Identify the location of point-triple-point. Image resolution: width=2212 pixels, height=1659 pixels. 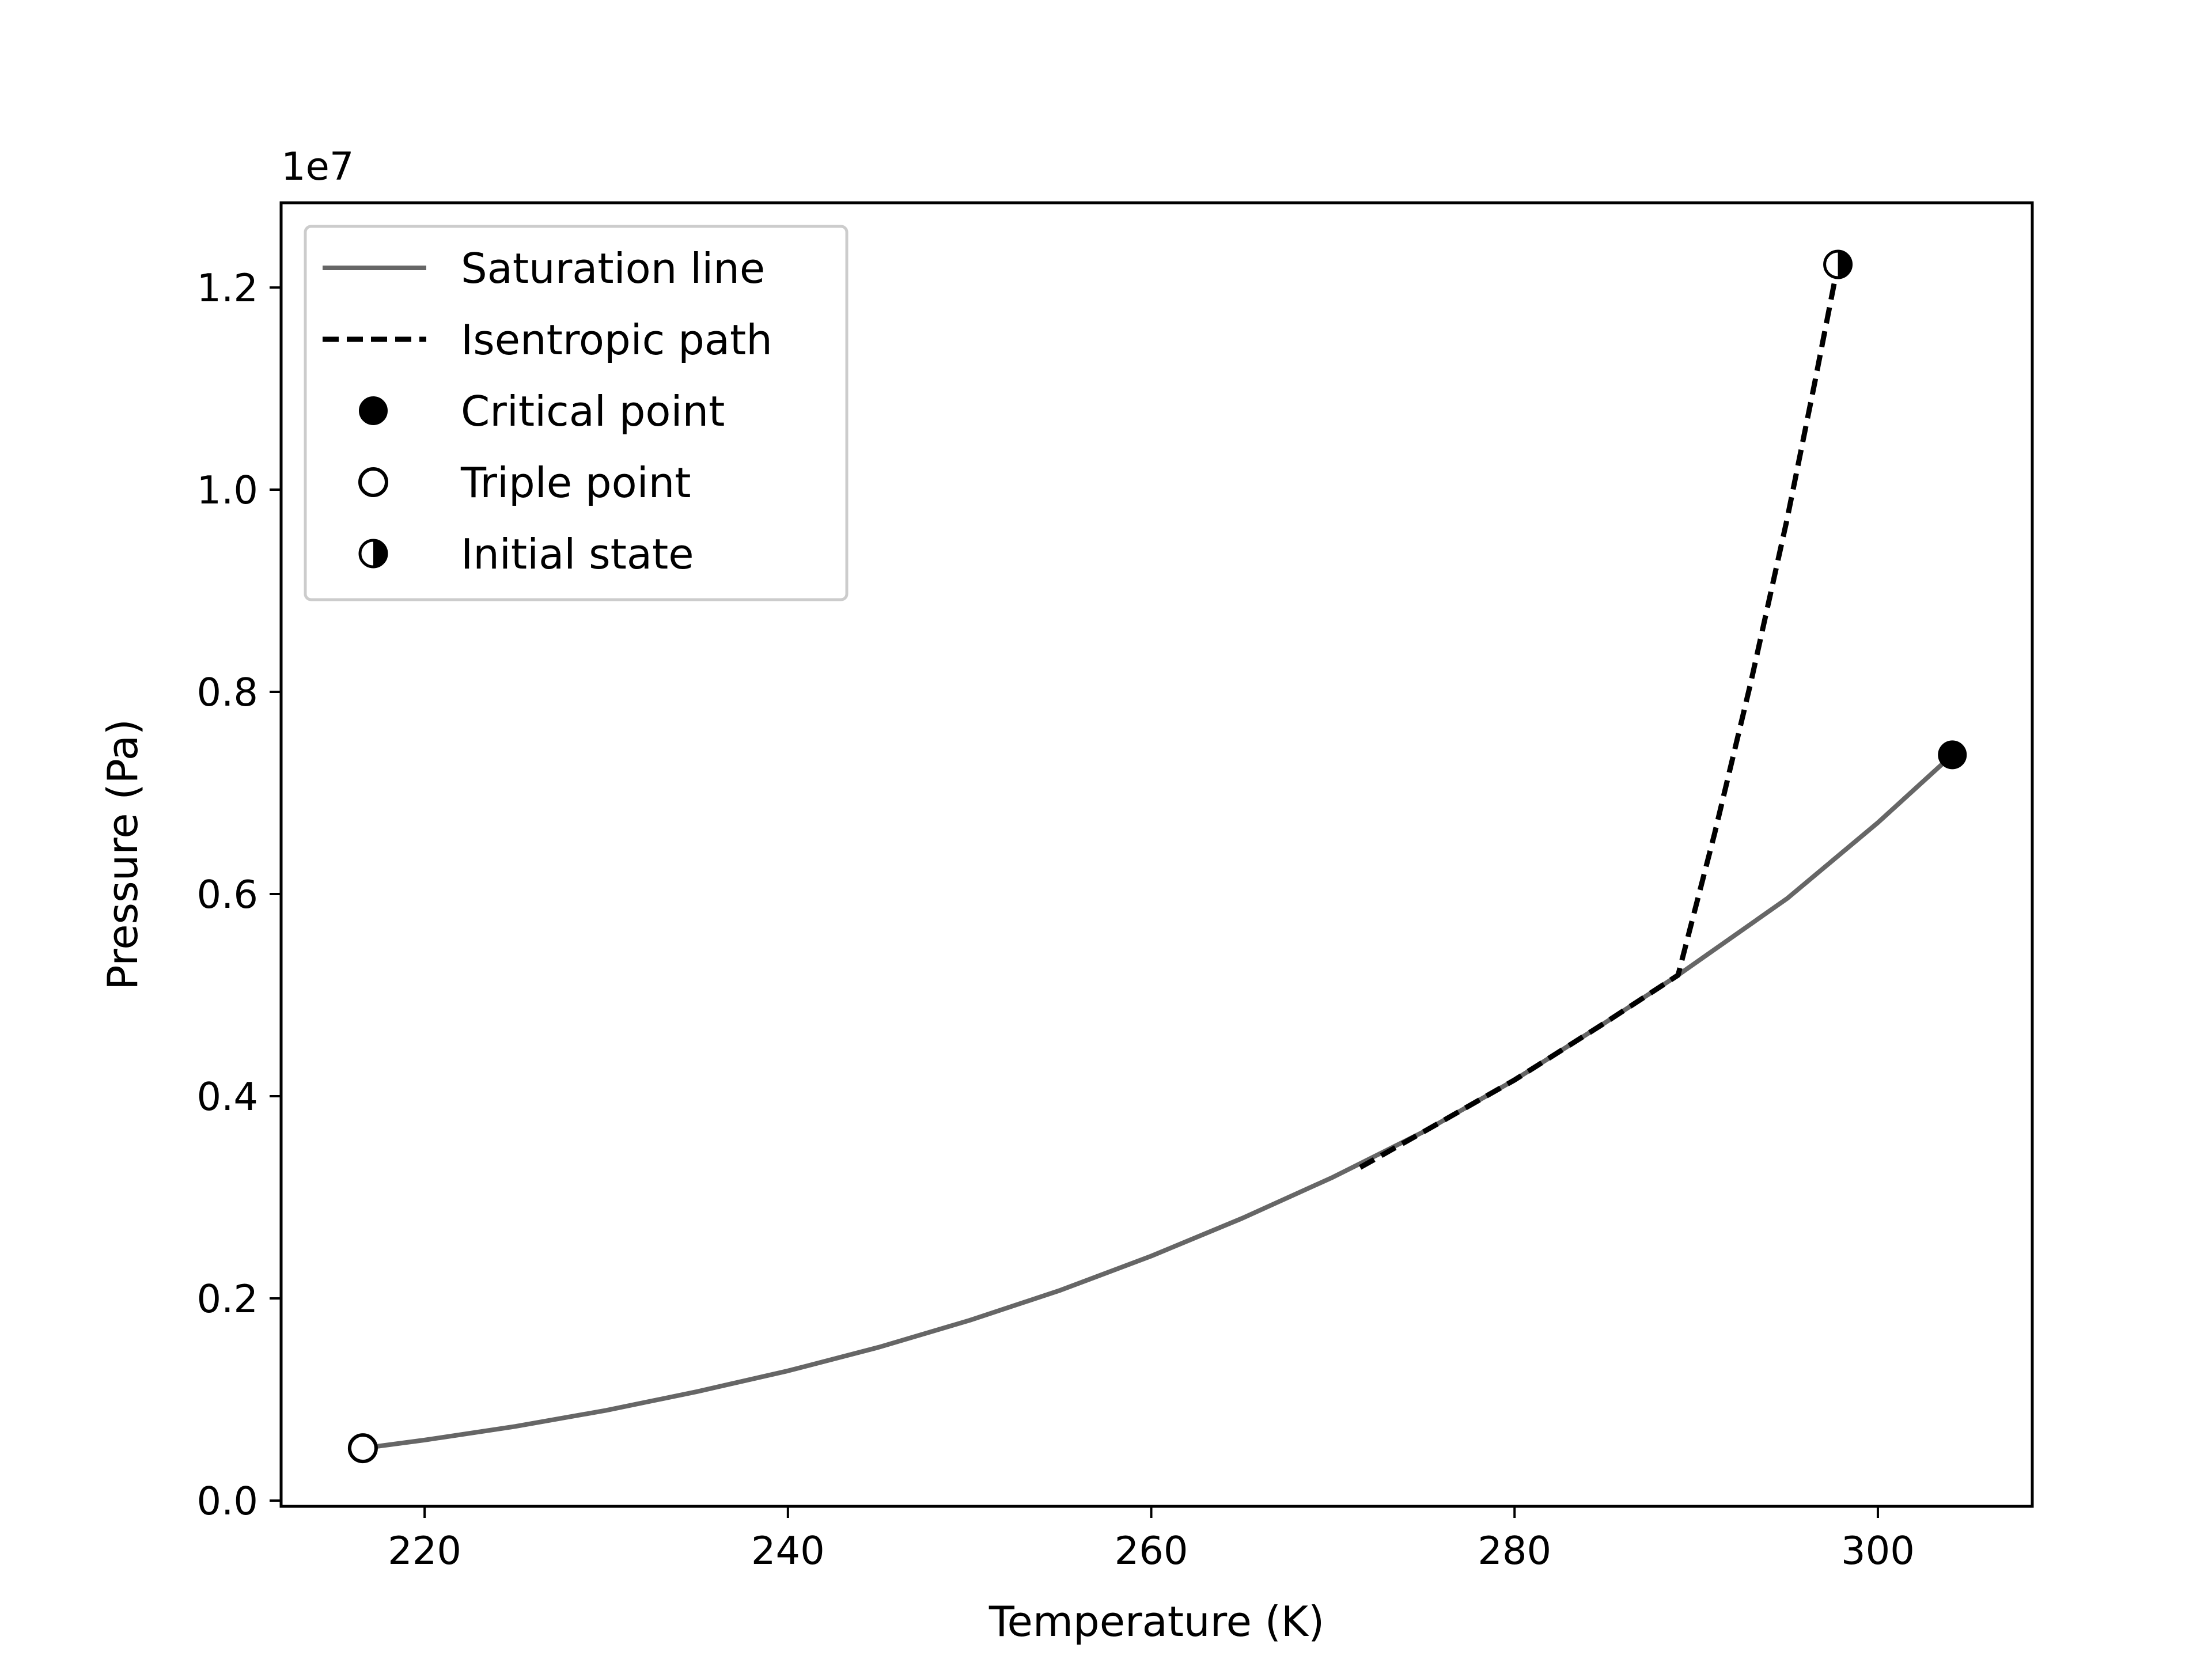
(362, 1448).